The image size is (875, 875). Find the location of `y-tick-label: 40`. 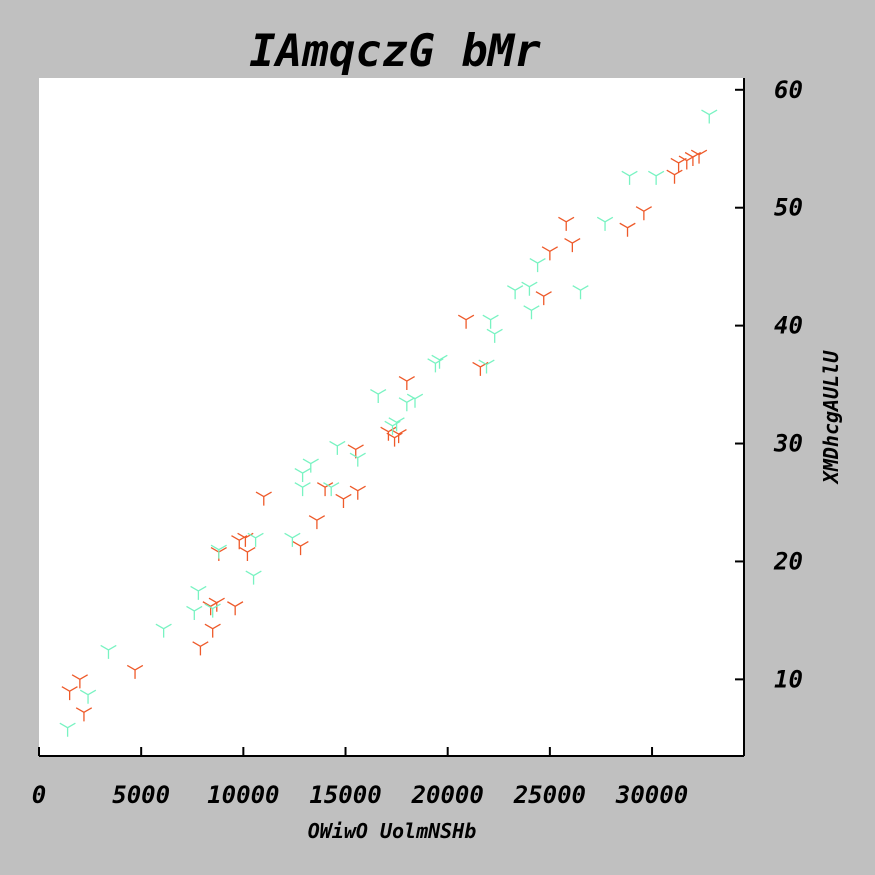

y-tick-label: 40 is located at coordinates (788, 326).